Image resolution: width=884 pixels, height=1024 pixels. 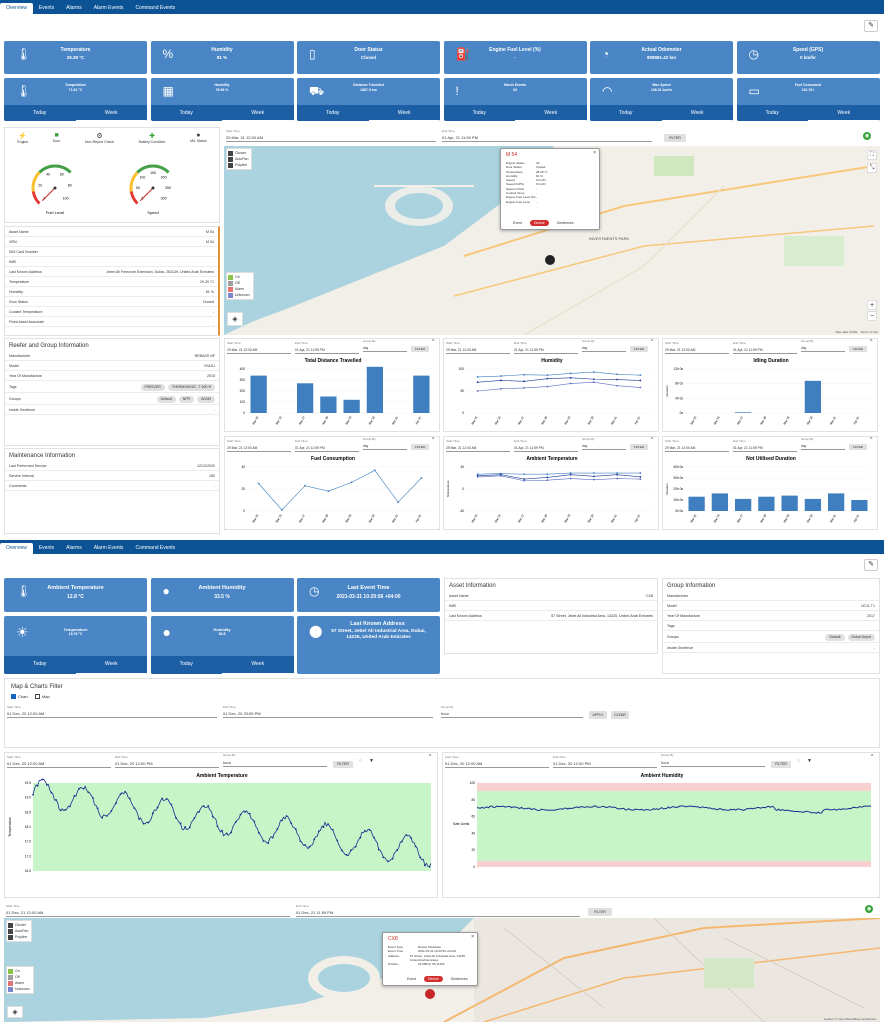 I want to click on hum-end-input: 01 Dec, 20 12:00 PM, so click(x=605, y=764).